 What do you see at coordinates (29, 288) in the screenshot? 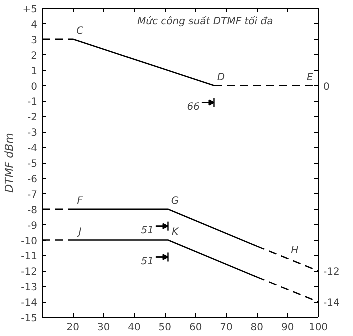
I see `y-tick-label: -13` at bounding box center [29, 288].